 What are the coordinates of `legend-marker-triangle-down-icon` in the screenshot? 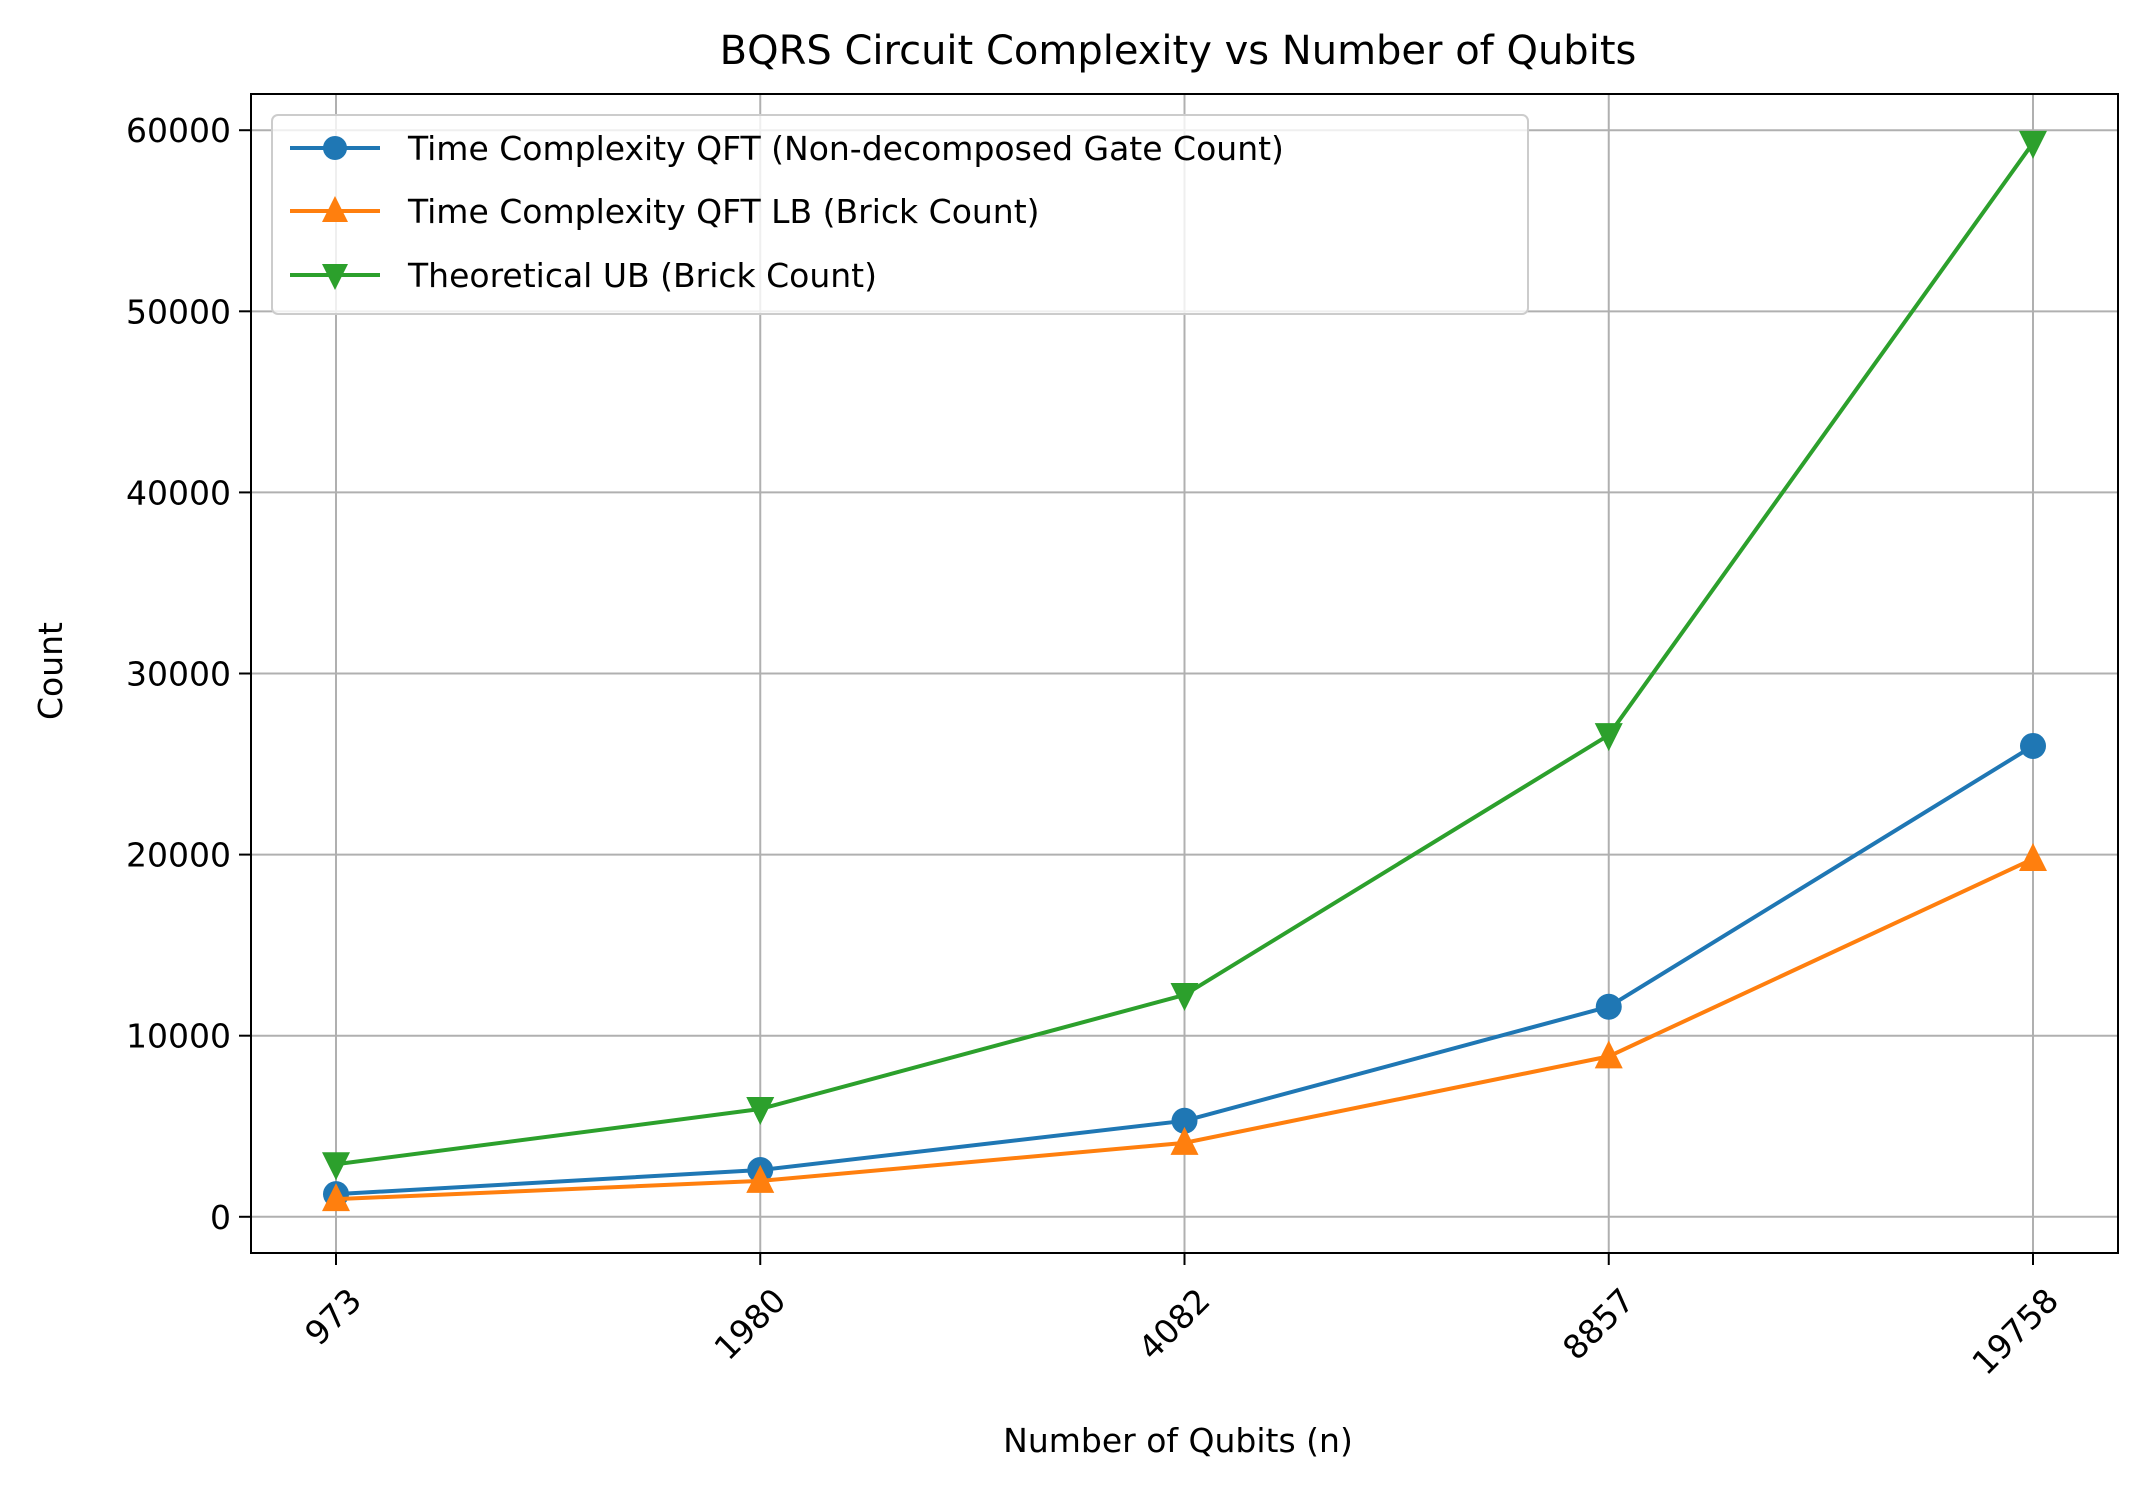 It's located at (335, 277).